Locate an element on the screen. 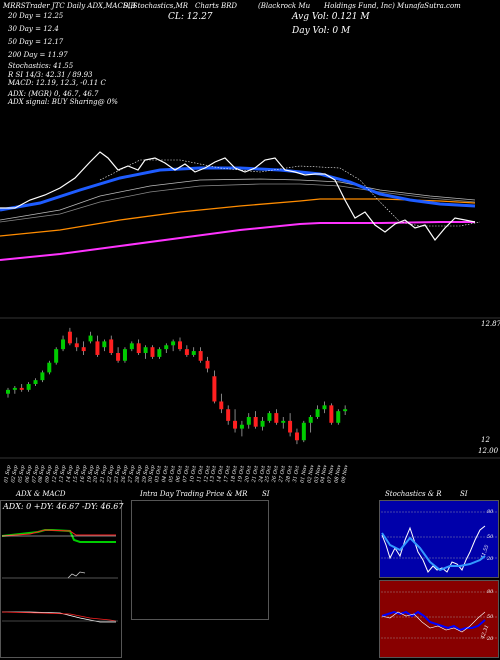 The image size is (500, 660). stoch-tick-50: 50 is located at coordinates (490, 537).